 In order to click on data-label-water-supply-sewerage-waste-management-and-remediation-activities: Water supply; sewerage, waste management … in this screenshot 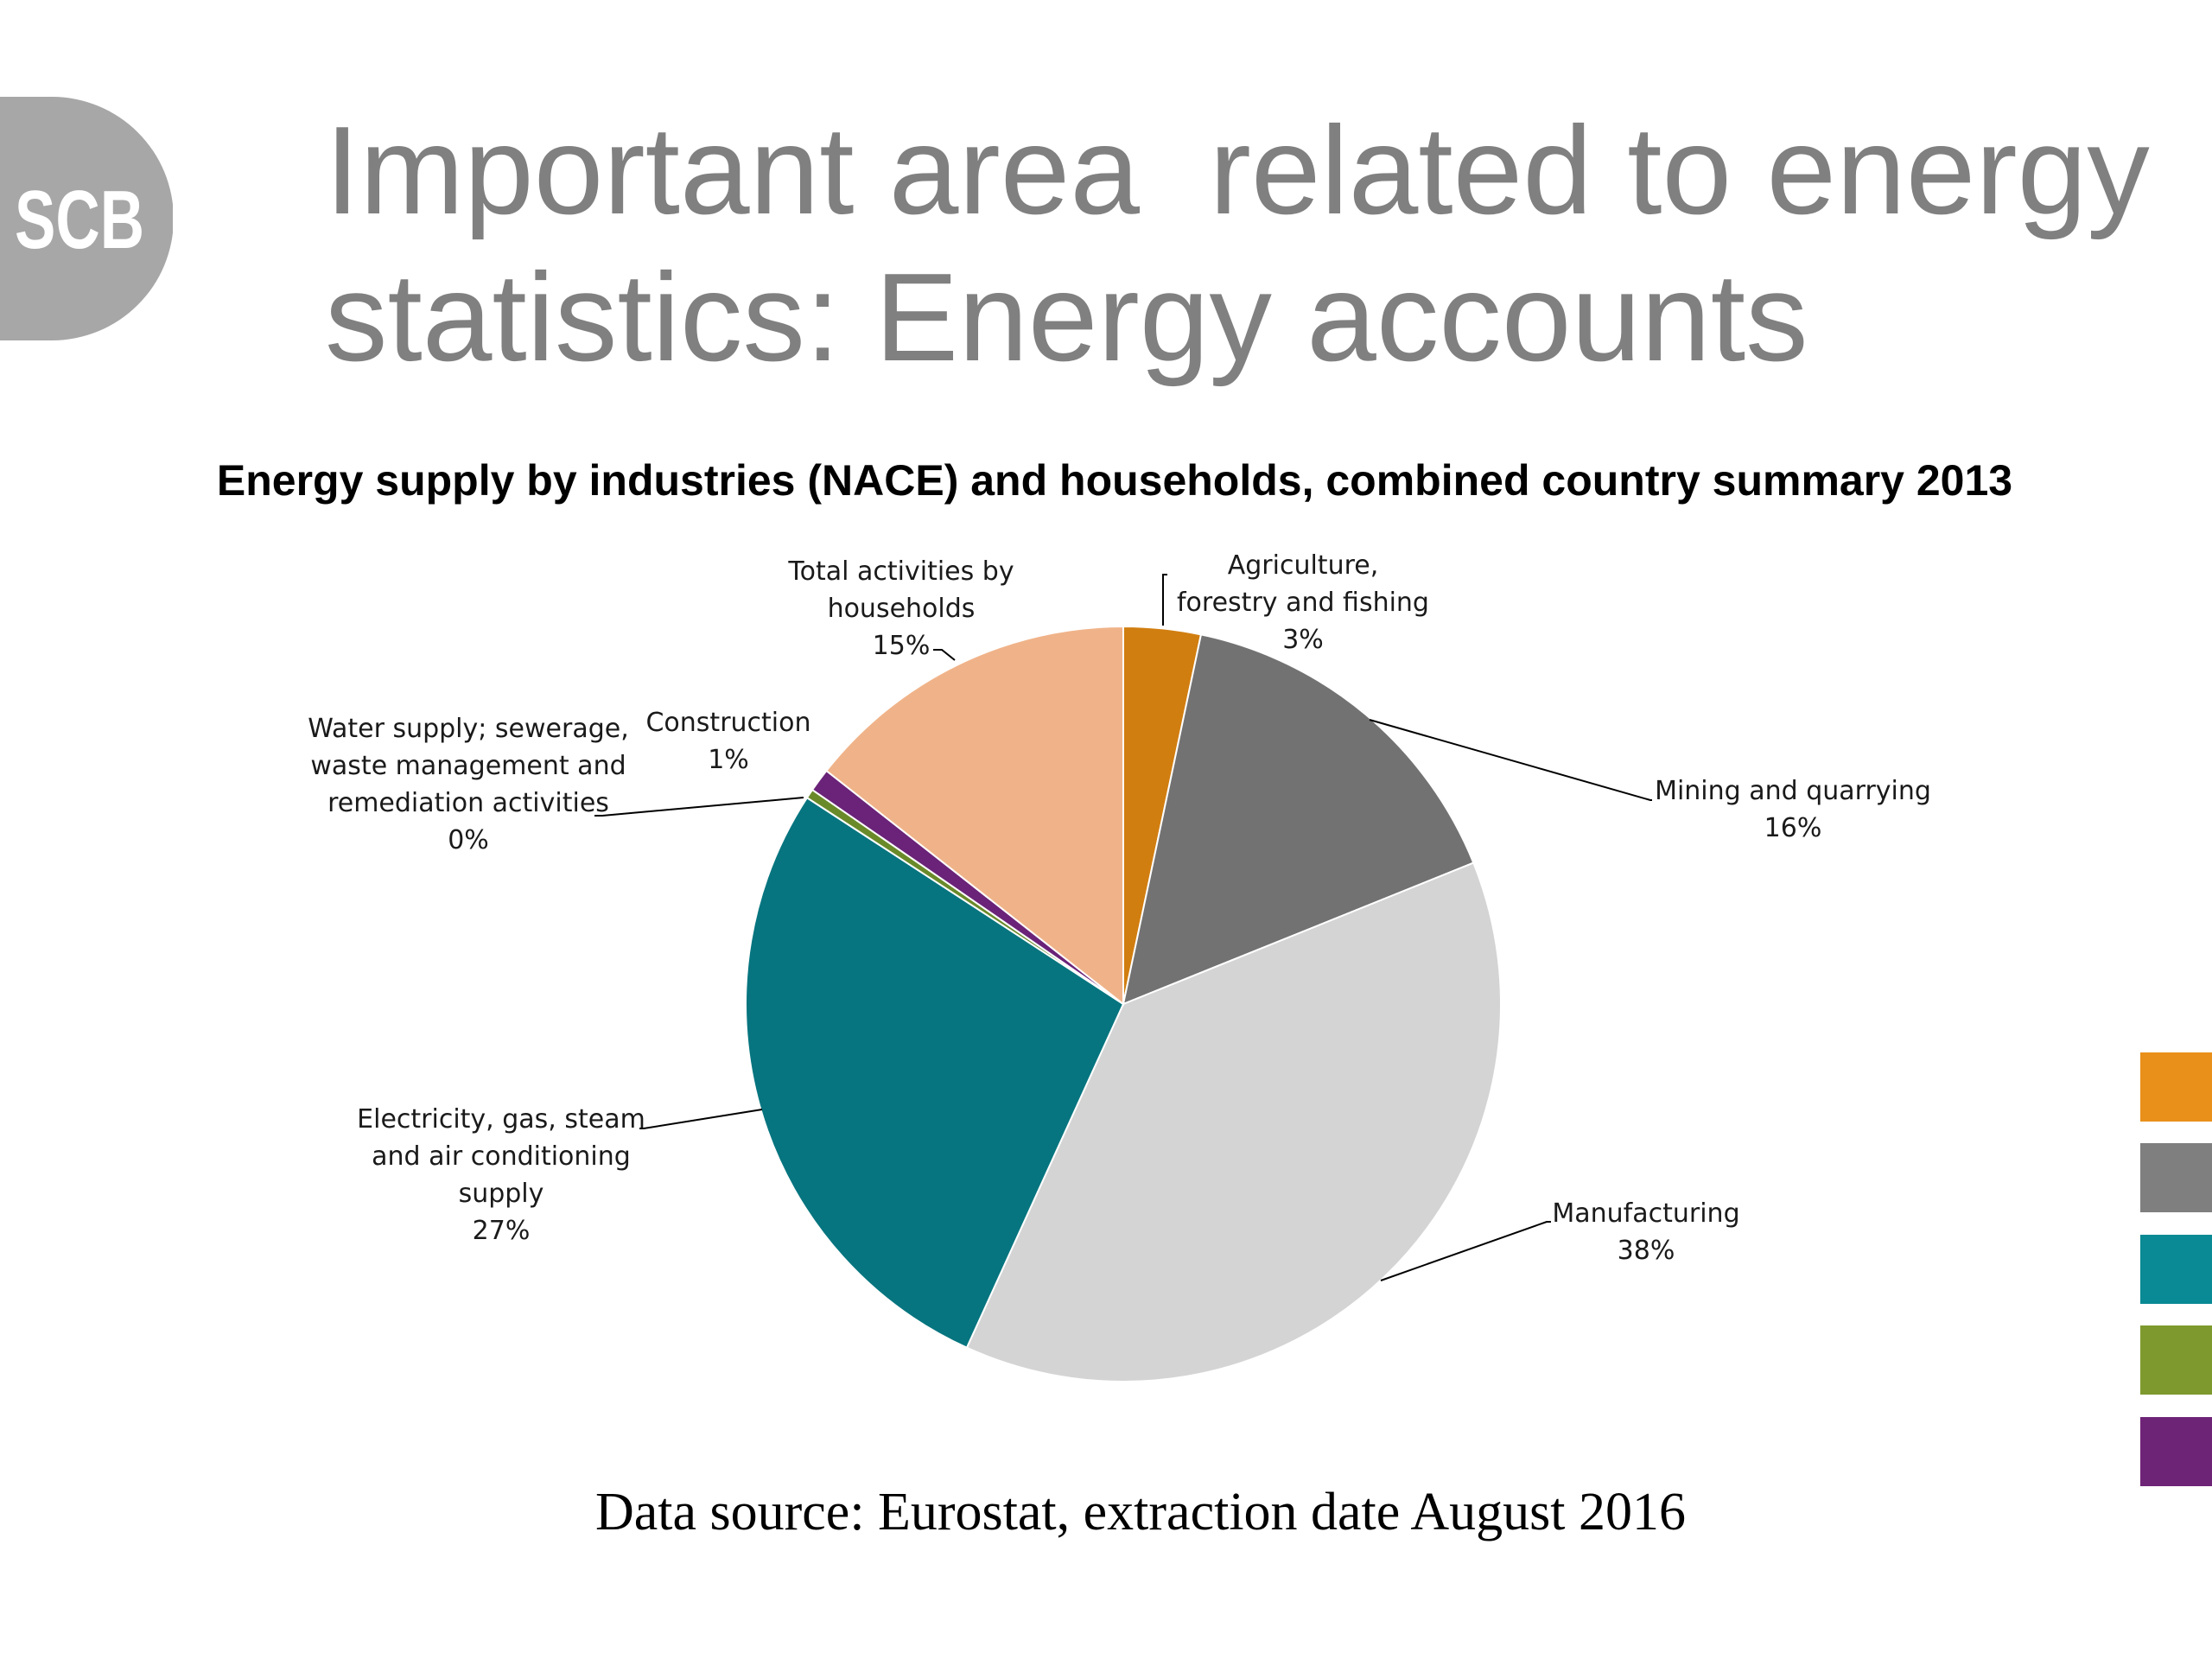, I will do `click(468, 784)`.